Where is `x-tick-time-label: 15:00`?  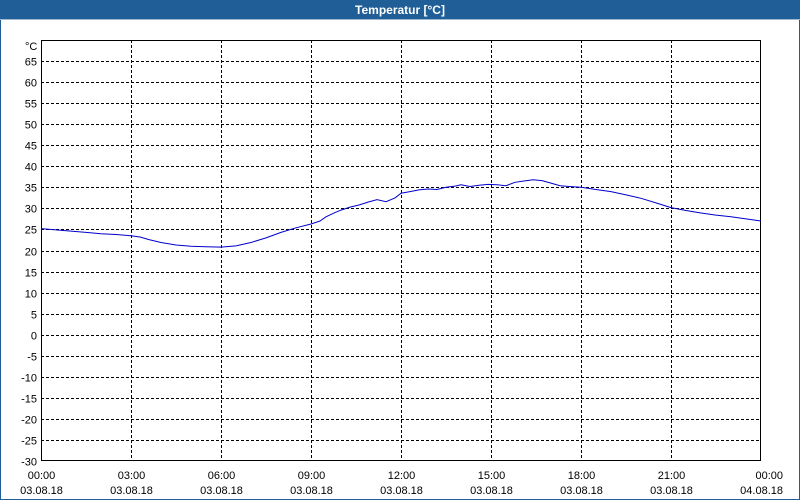
x-tick-time-label: 15:00 is located at coordinates (492, 476).